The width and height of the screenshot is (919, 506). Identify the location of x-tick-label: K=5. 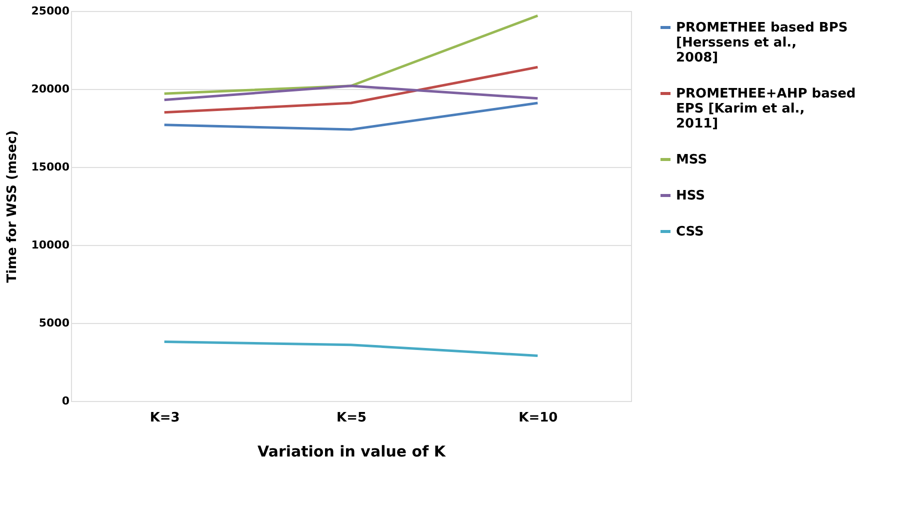
(351, 418).